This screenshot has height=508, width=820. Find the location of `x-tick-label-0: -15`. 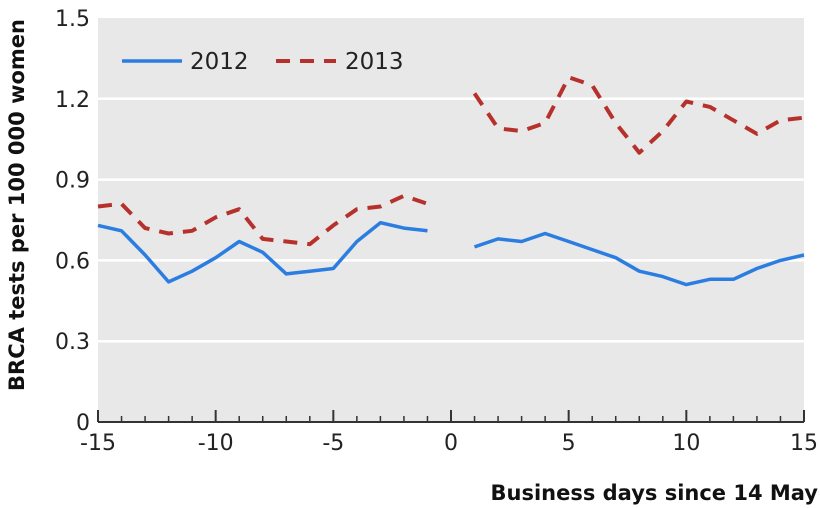

x-tick-label-0: -15 is located at coordinates (98, 443).